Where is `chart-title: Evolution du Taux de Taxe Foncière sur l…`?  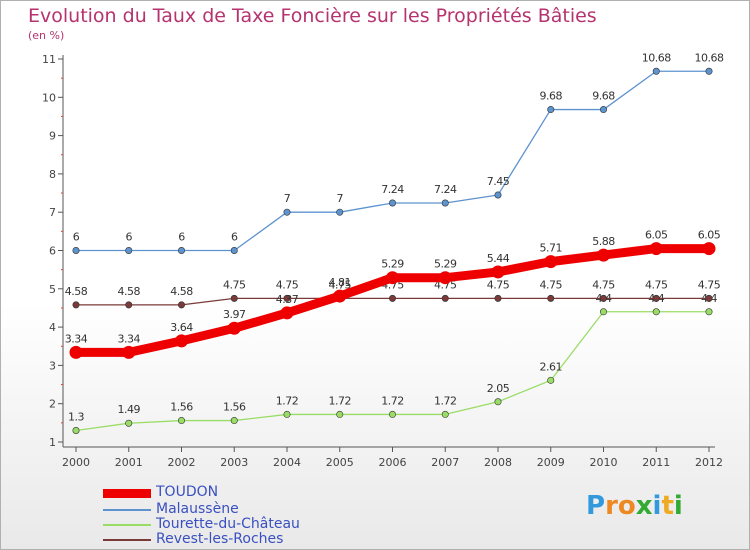
chart-title: Evolution du Taux de Taxe Foncière sur l… is located at coordinates (312, 16).